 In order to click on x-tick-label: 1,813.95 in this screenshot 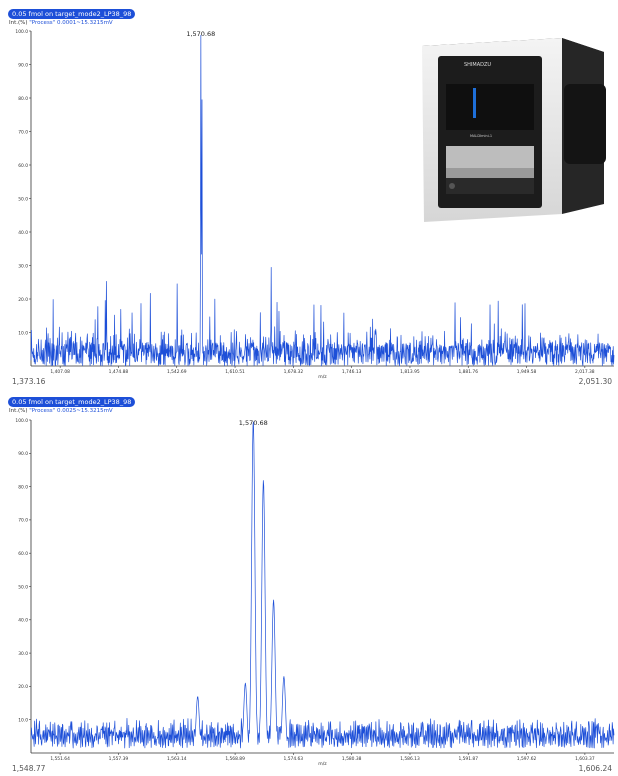, I will do `click(410, 372)`.